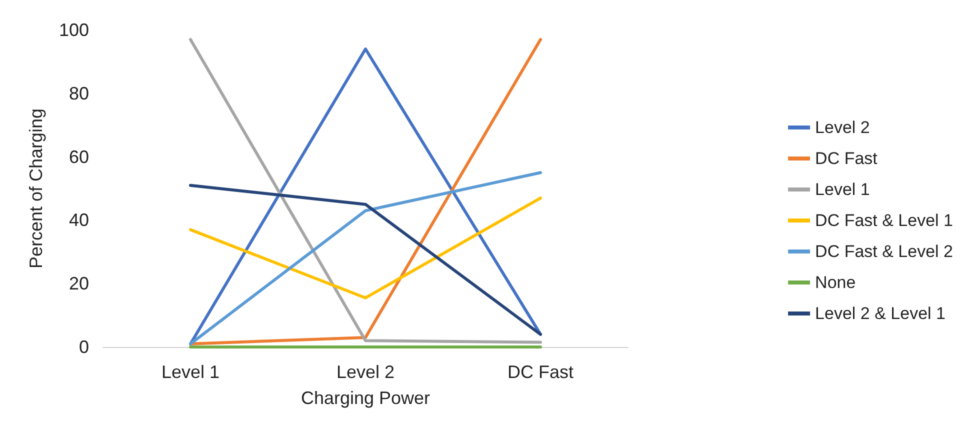  I want to click on y-tick-label: 0, so click(83, 347).